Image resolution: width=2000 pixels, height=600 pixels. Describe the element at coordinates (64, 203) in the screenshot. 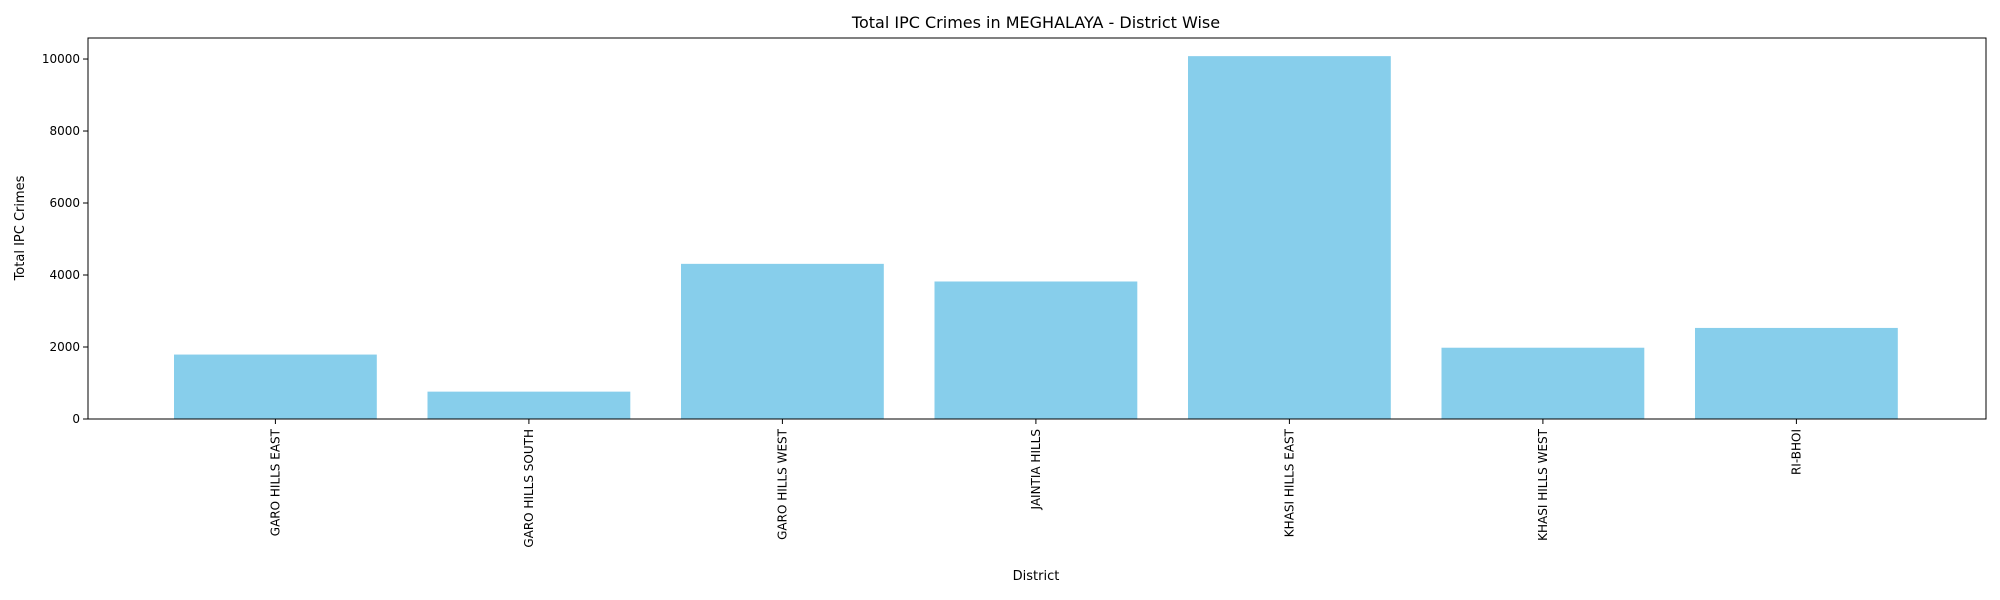

I see `y-tick-label: 6000` at that location.